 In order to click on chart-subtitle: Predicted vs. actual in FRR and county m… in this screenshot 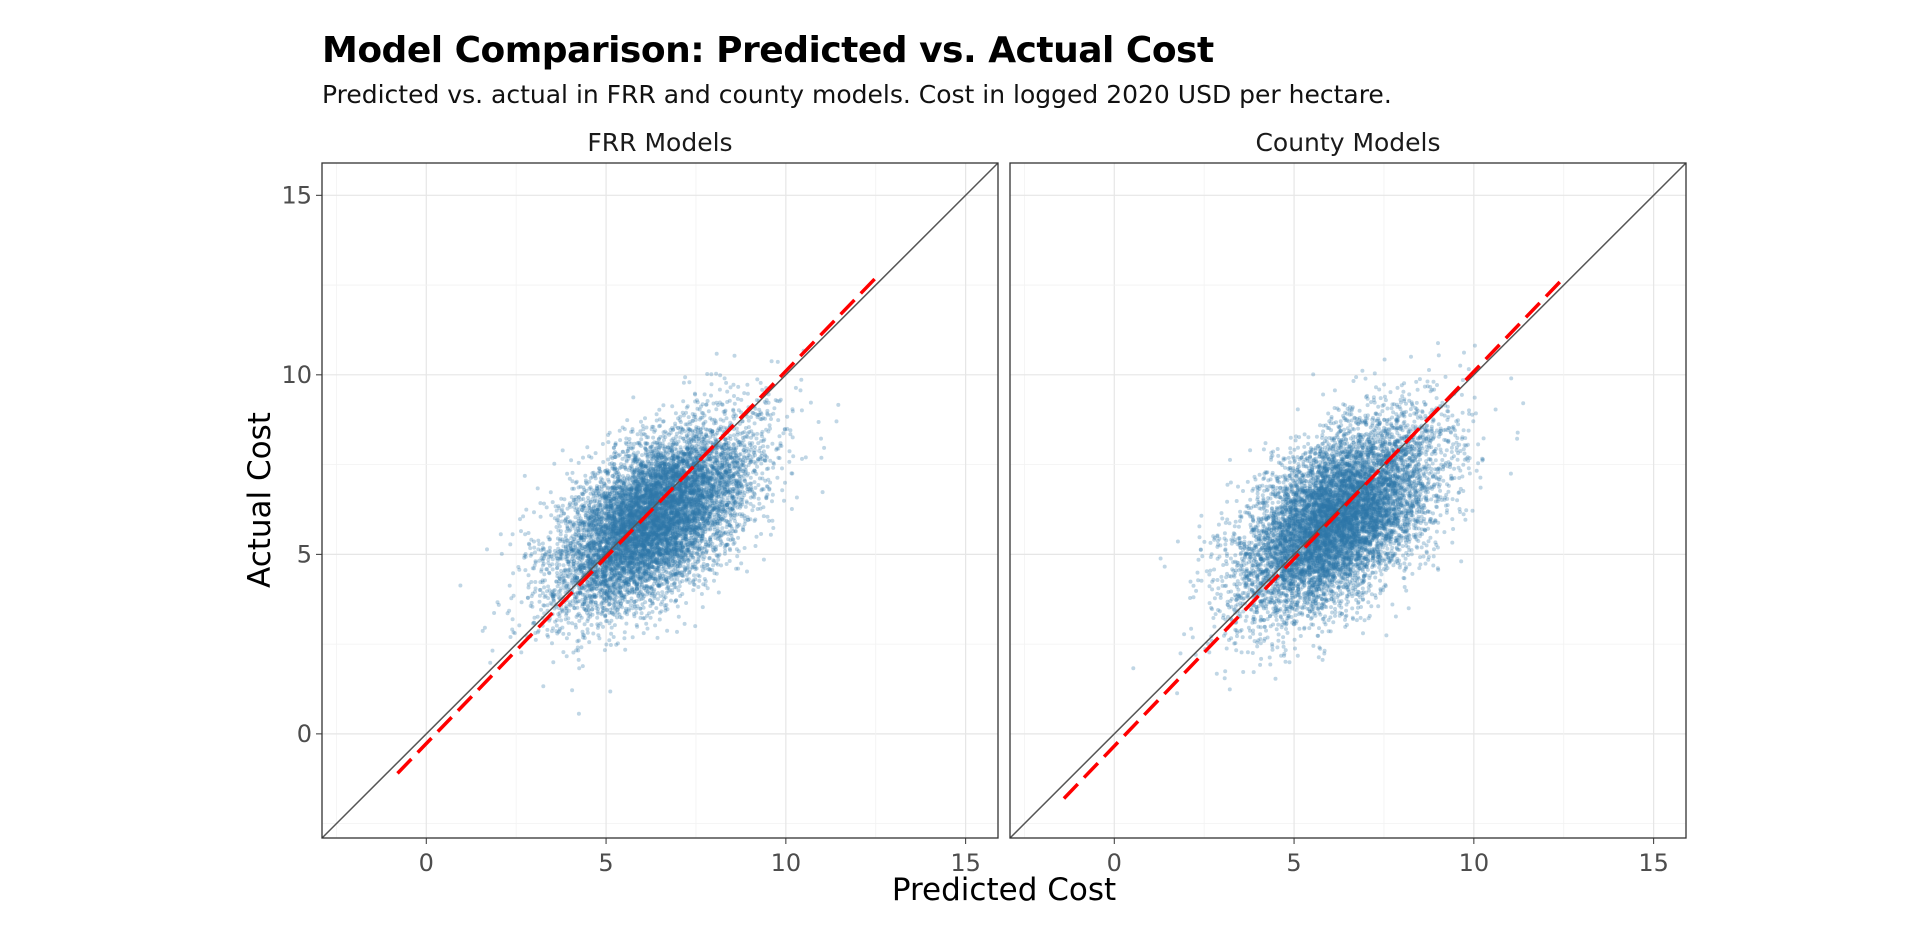, I will do `click(857, 94)`.